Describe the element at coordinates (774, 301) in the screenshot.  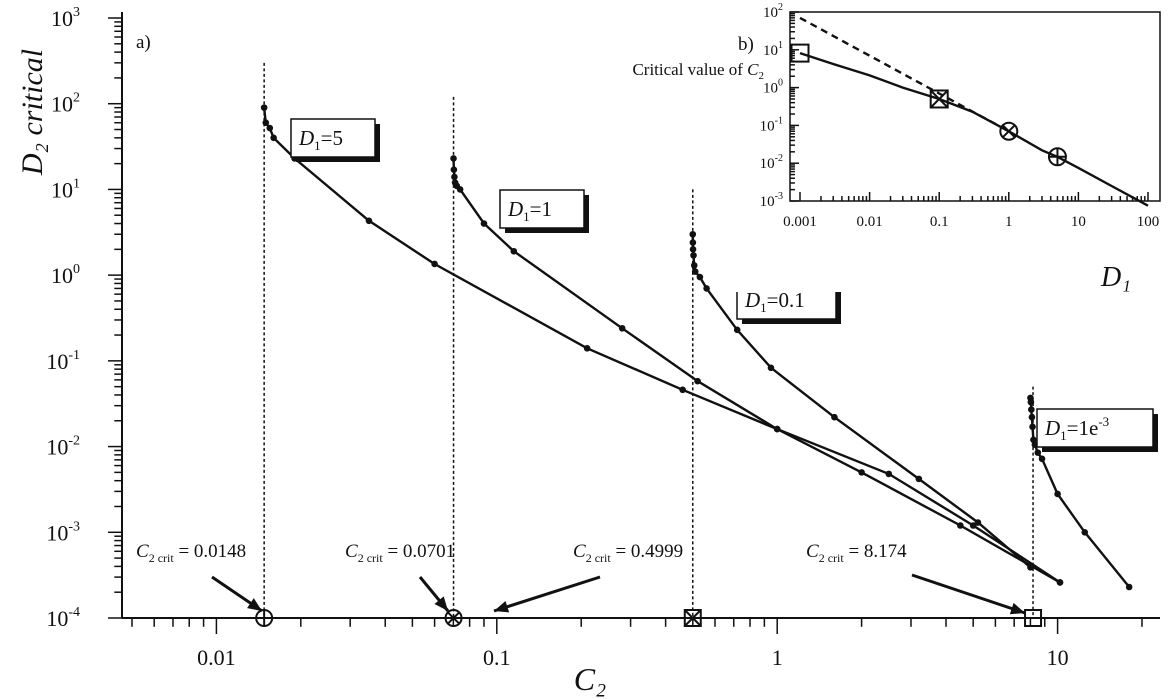
I see `series-label: D1=0.1` at that location.